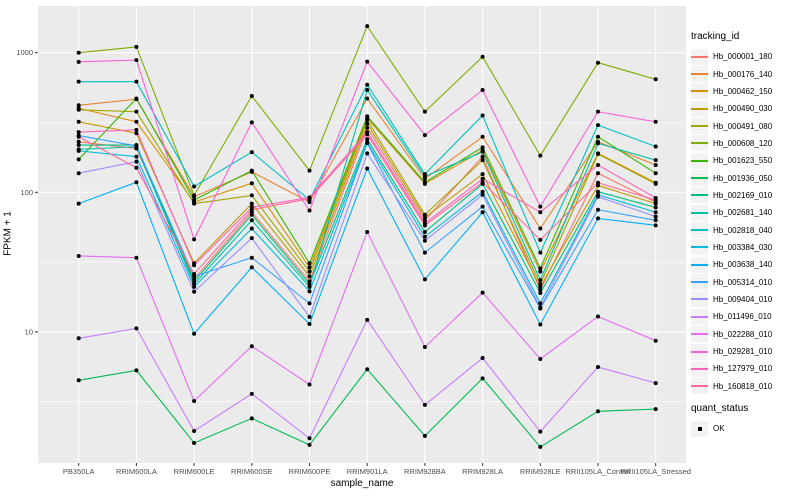 The image size is (800, 500). What do you see at coordinates (743, 352) in the screenshot?
I see `legend-entry-label: Hb_029281_010` at bounding box center [743, 352].